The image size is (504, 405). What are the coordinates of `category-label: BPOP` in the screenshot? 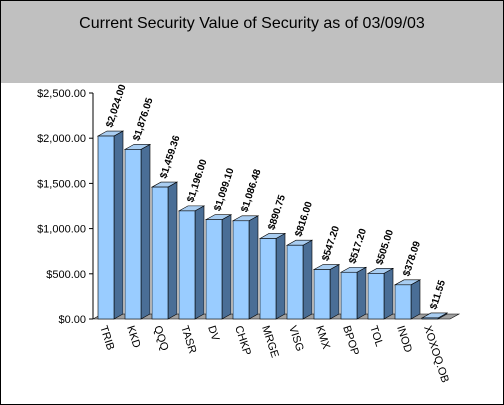 It's located at (350, 340).